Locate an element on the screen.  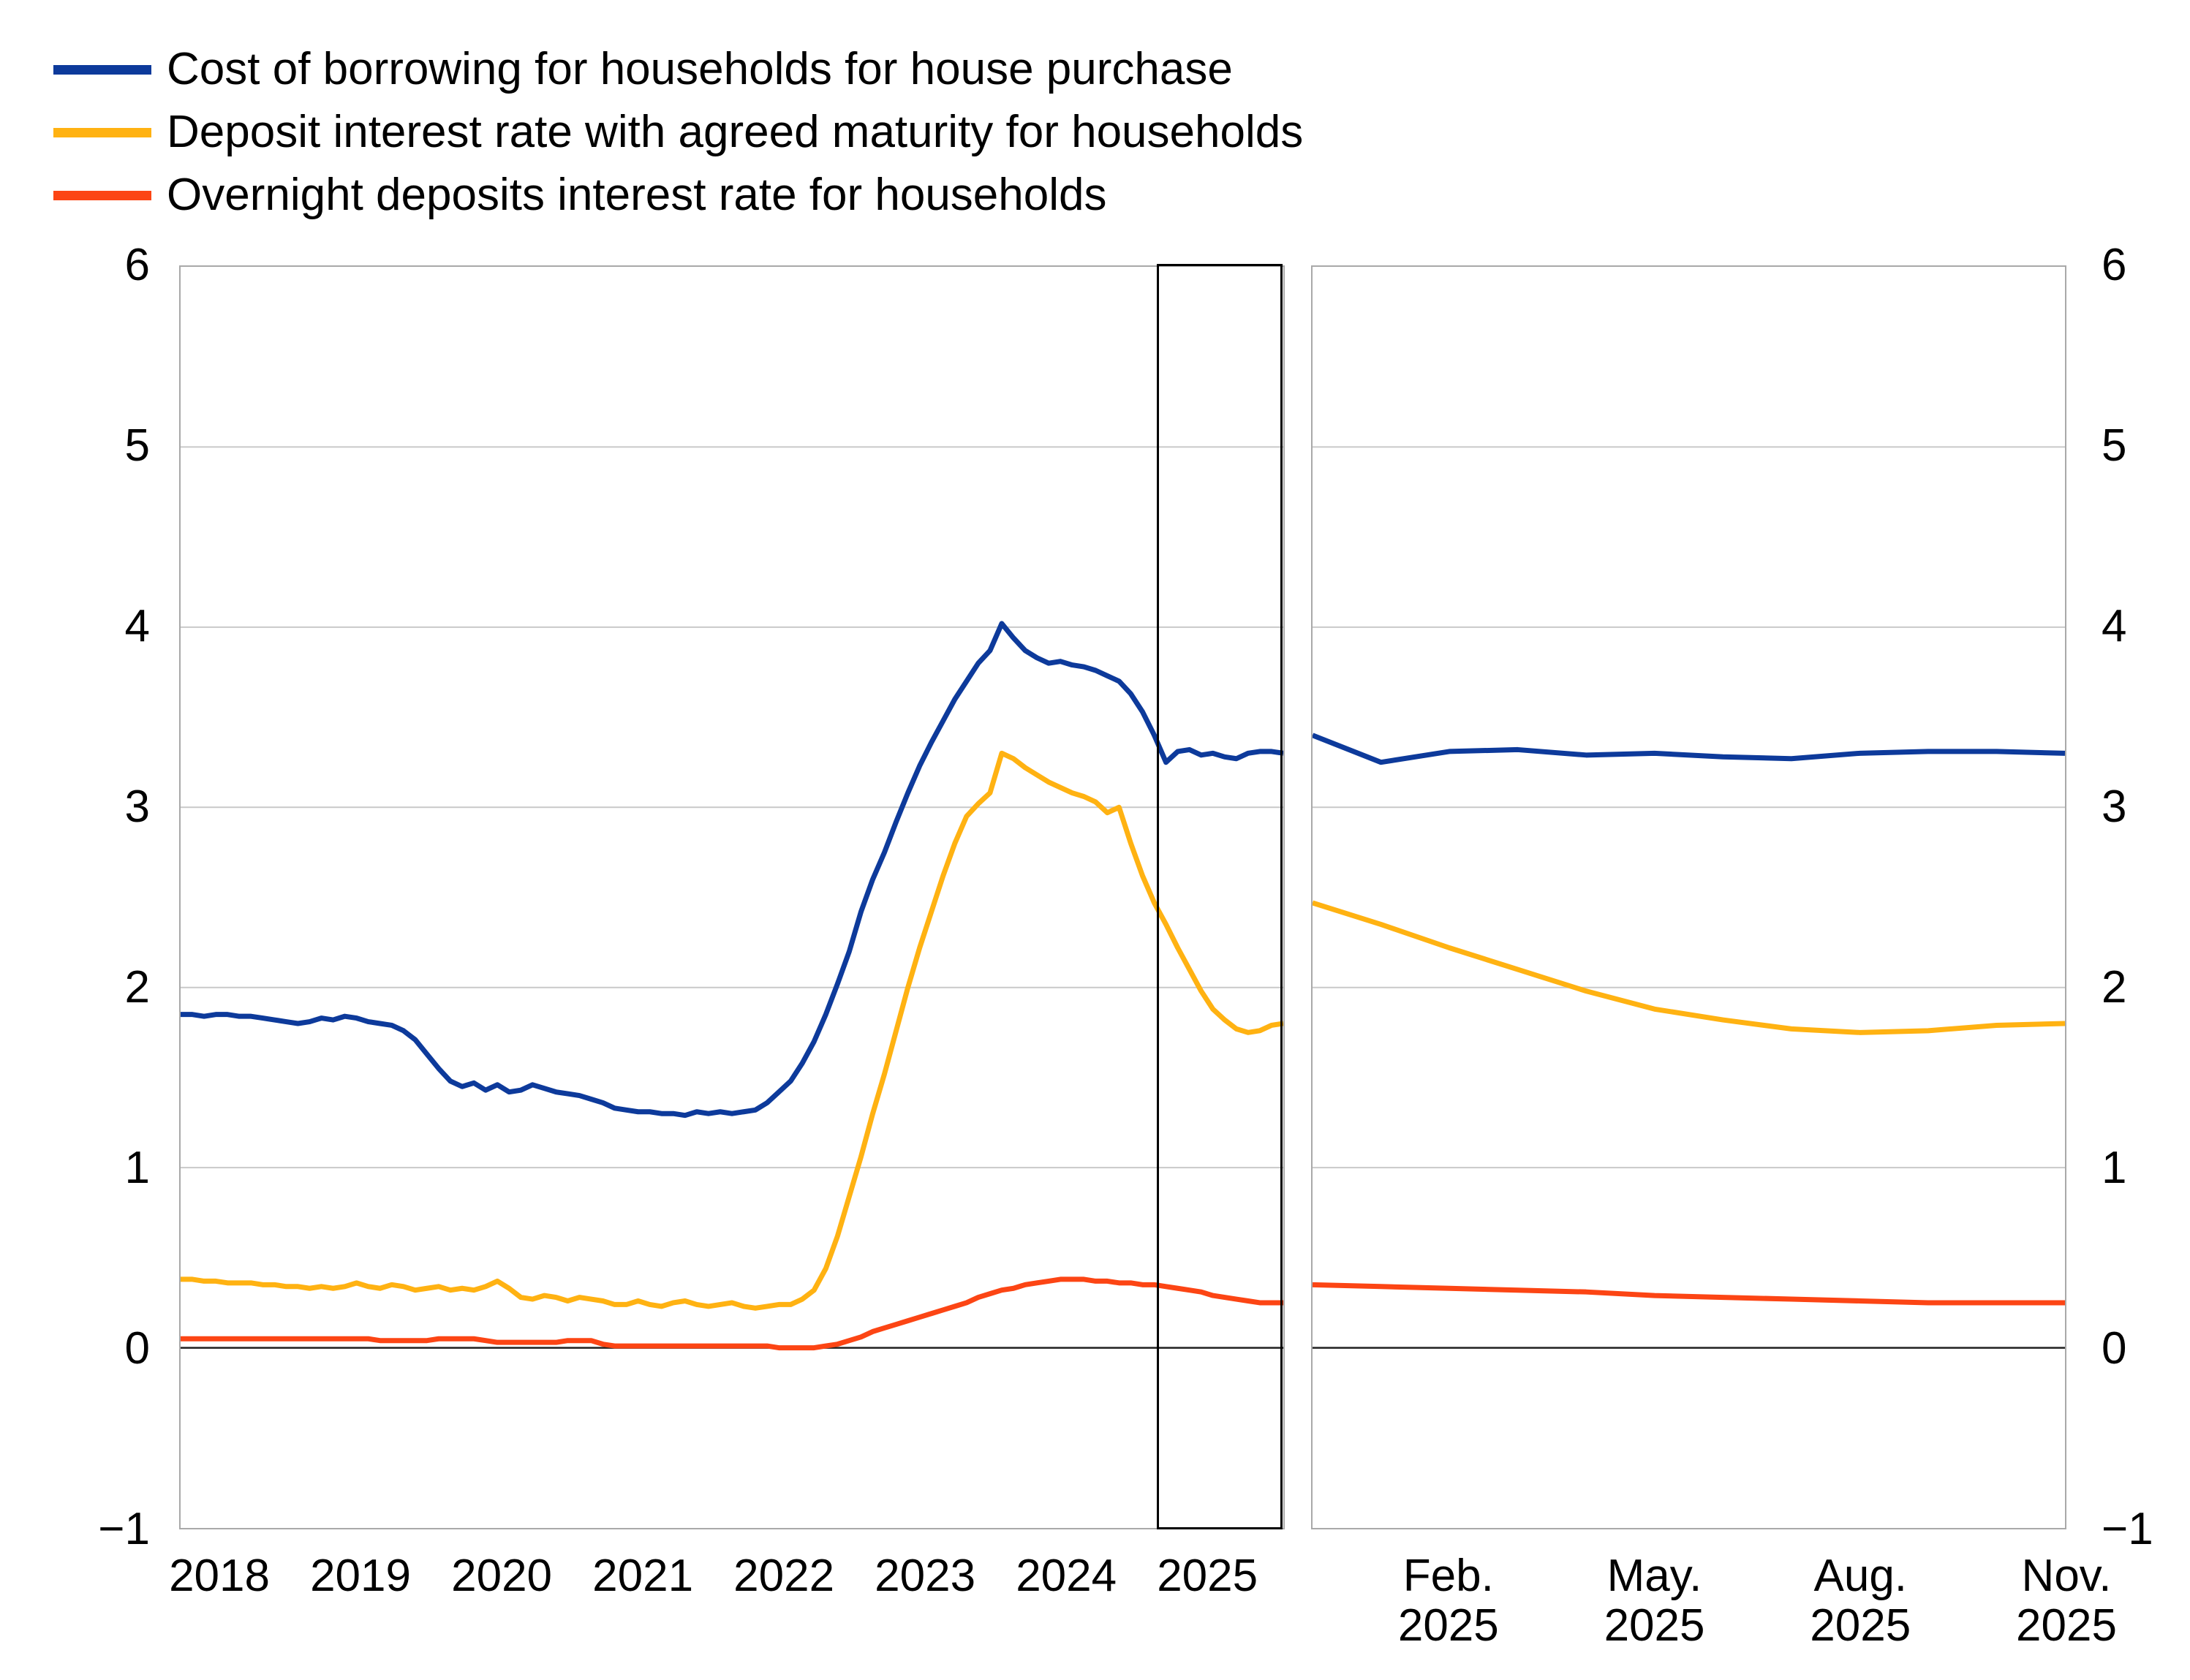
x-tick-year: 2024 is located at coordinates (1066, 1576).